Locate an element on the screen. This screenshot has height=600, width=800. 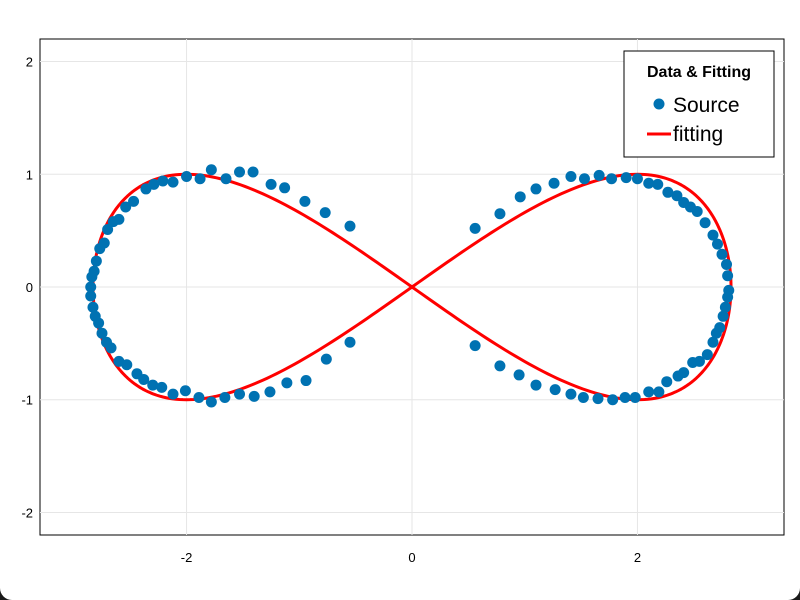
legend-title: Data & Fitting is located at coordinates (699, 72).